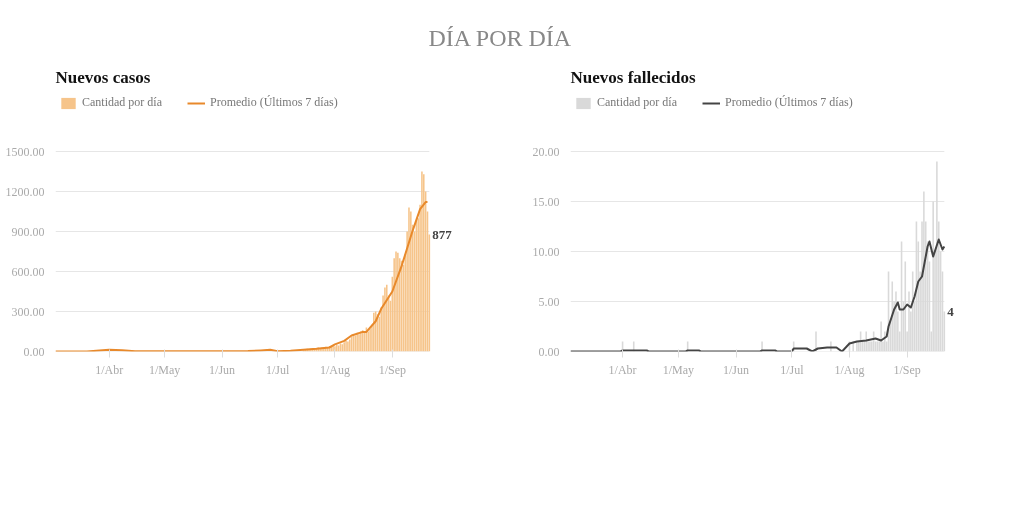 Image resolution: width=1021 pixels, height=523 pixels. What do you see at coordinates (25, 151) in the screenshot?
I see `y-tick-label: 1500.00` at bounding box center [25, 151].